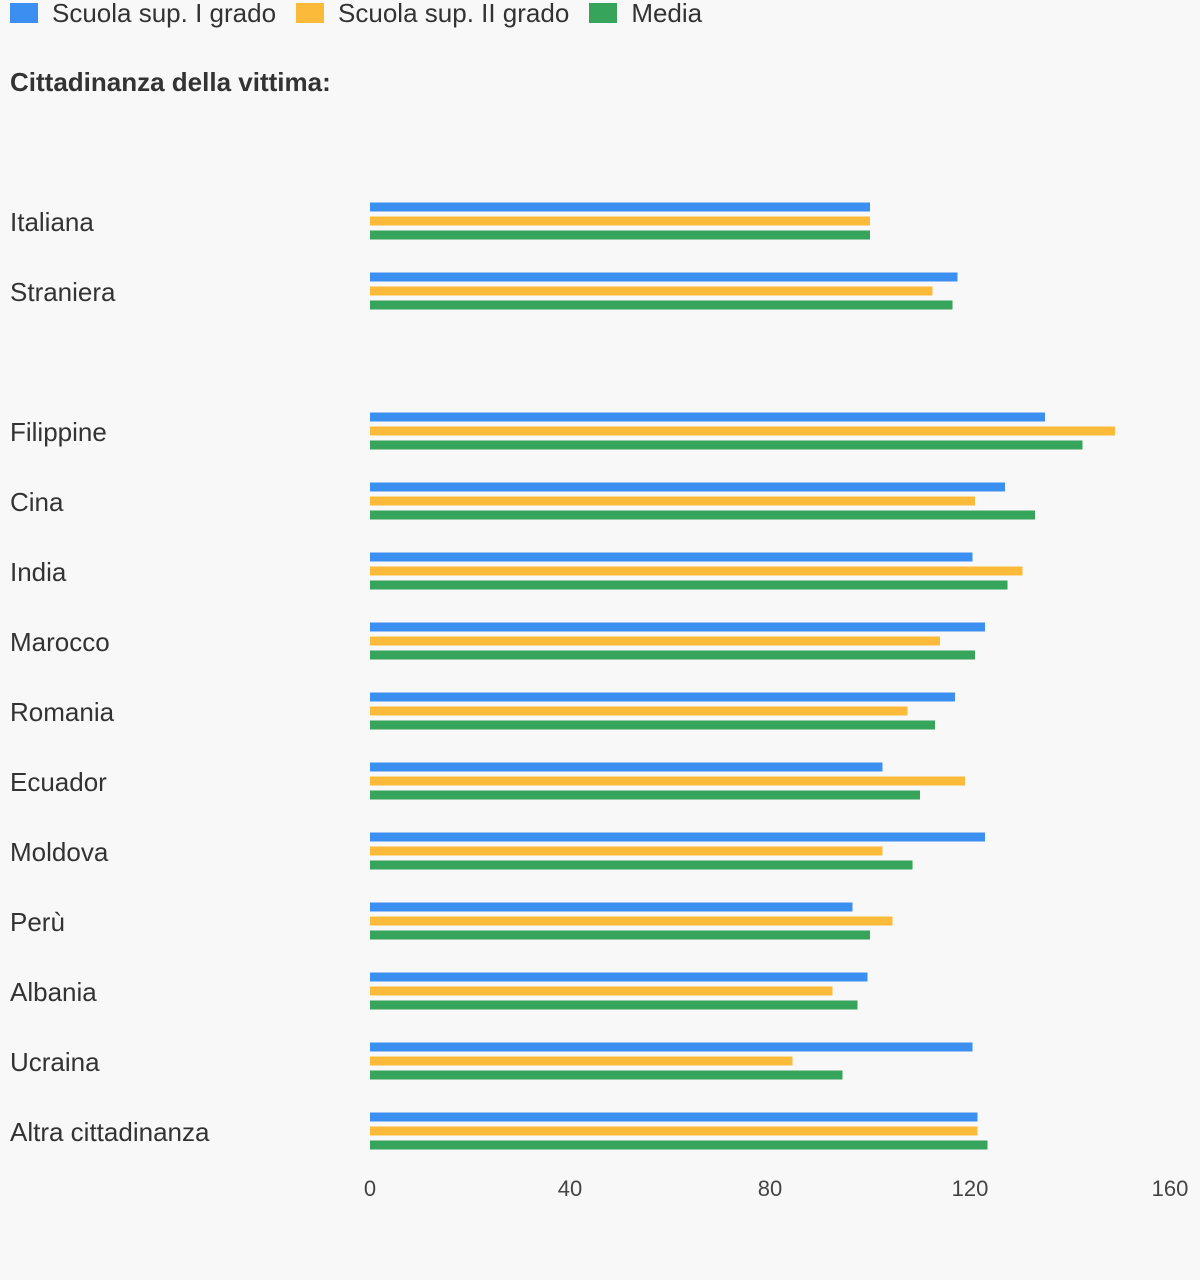 This screenshot has height=1280, width=1200. I want to click on category-label: Albania, so click(53, 992).